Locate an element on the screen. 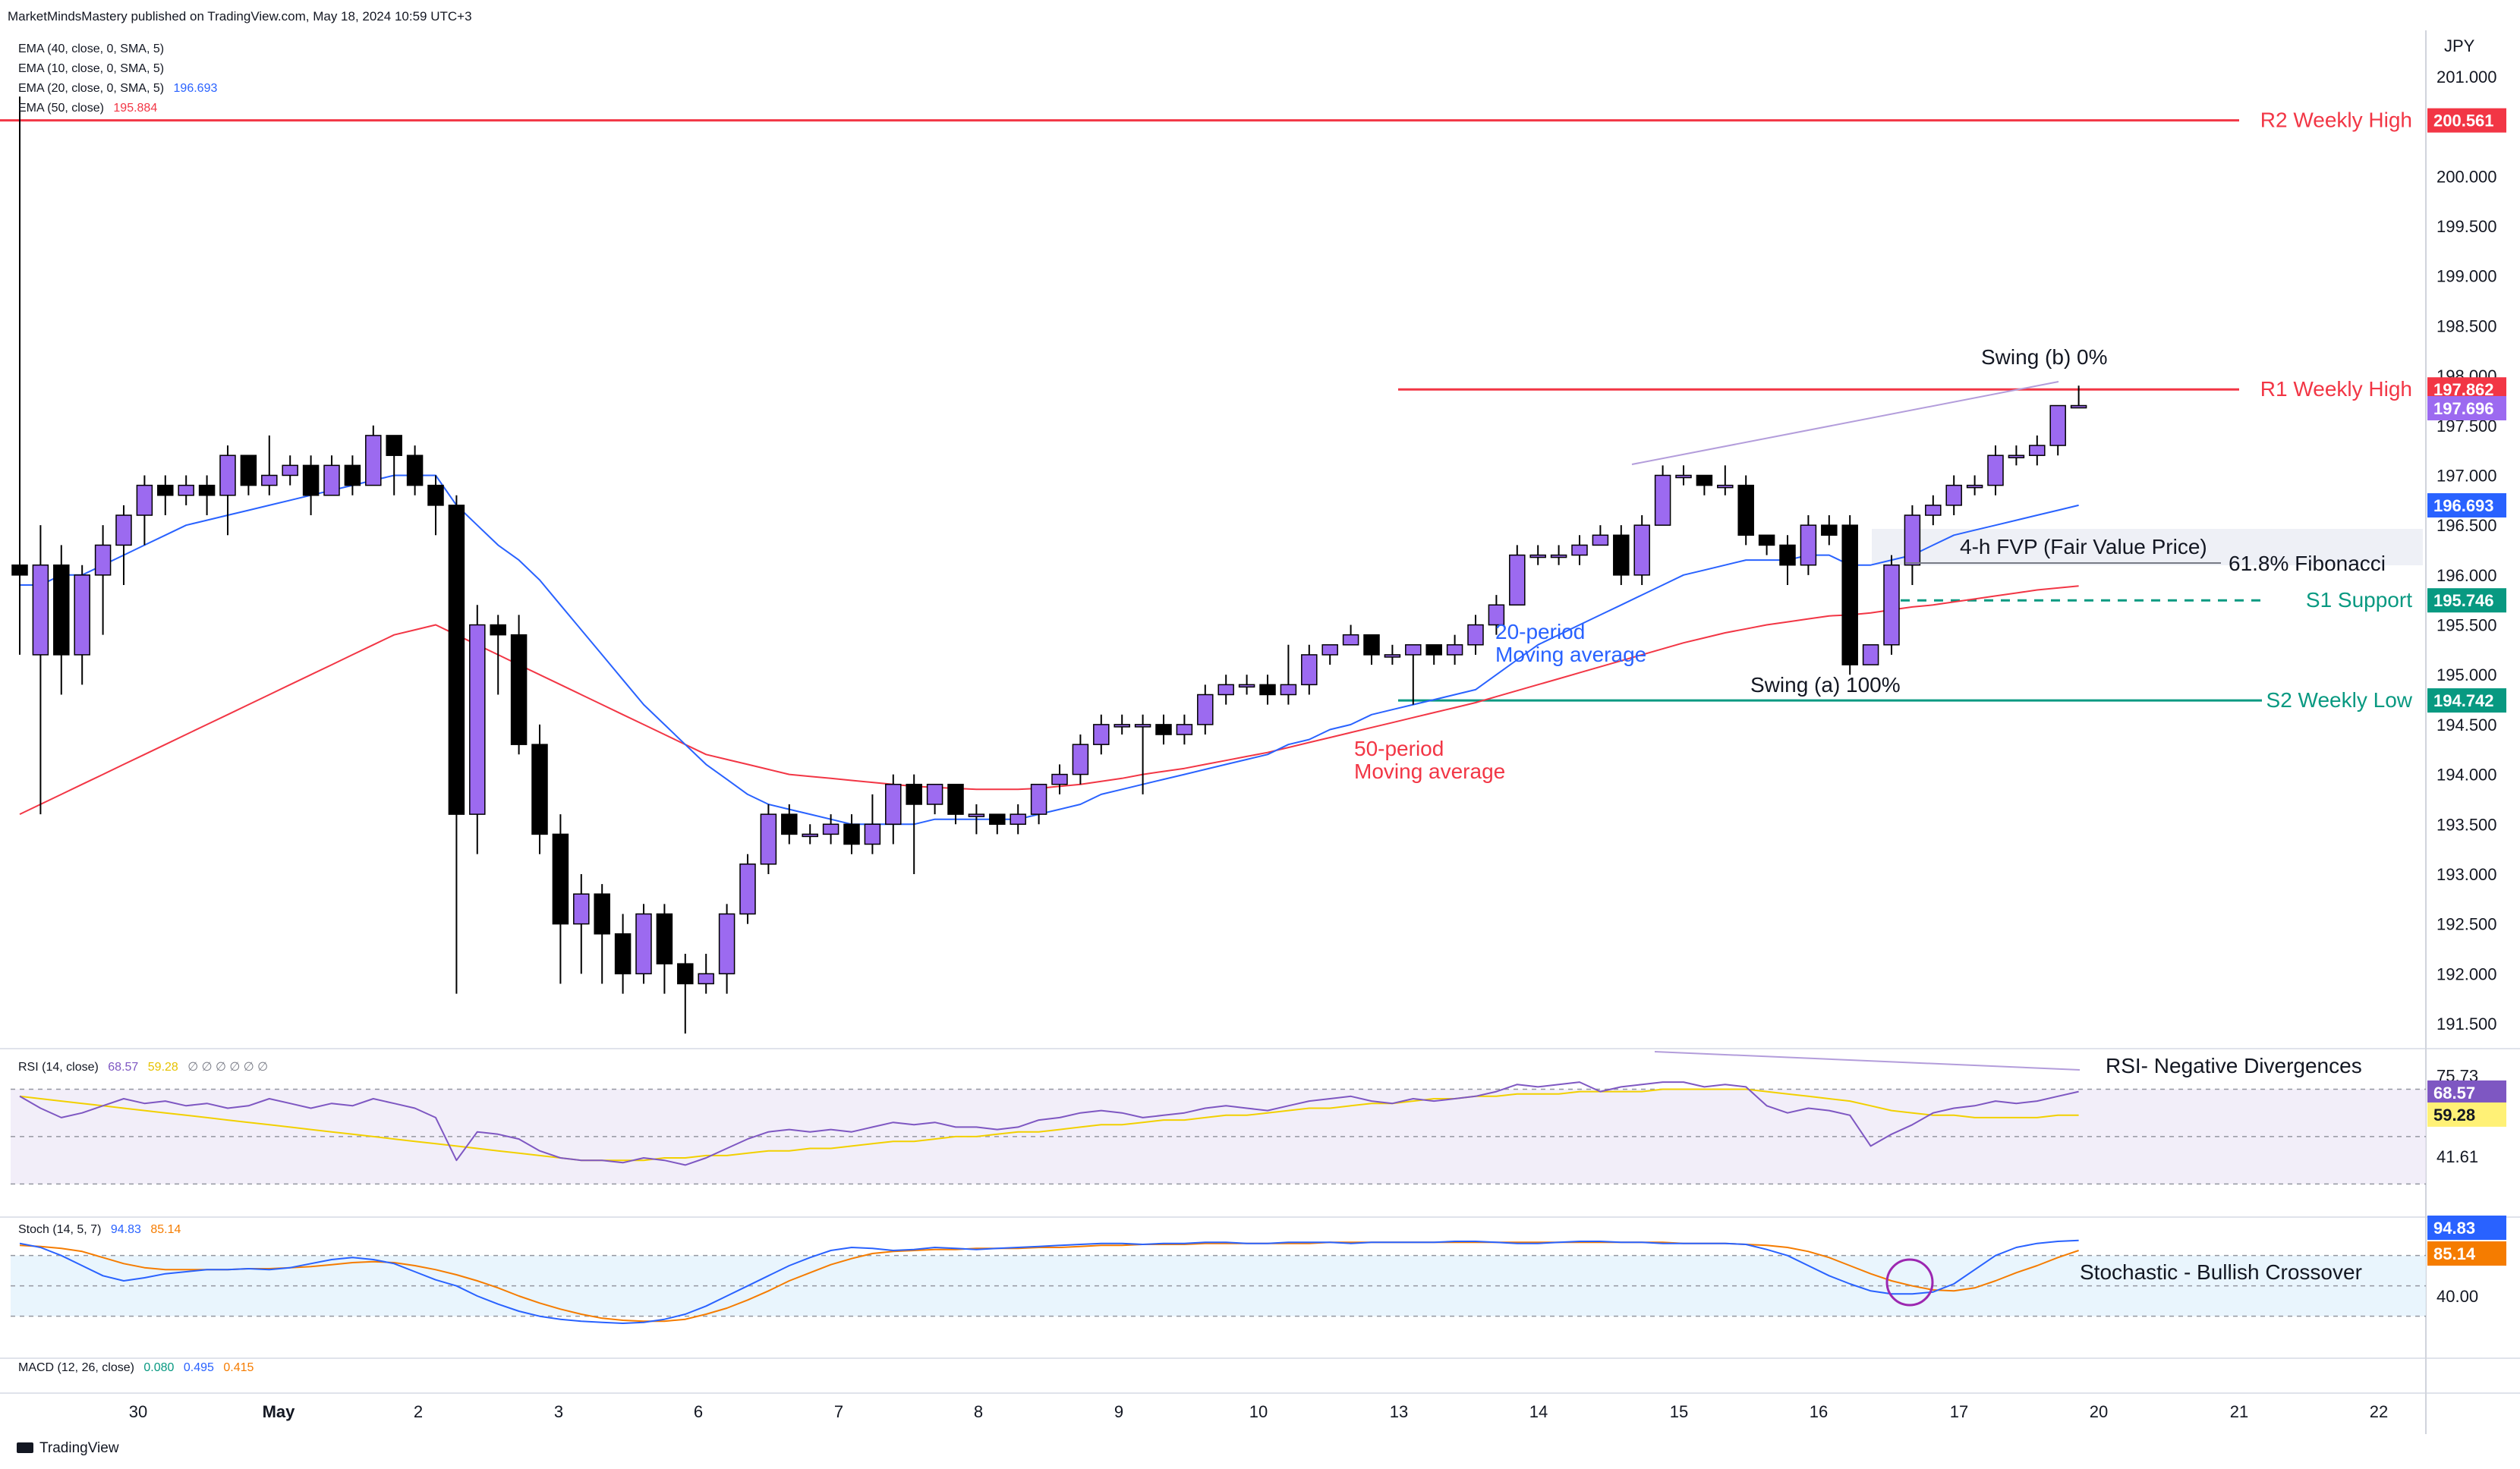  x-tick-label: 6 is located at coordinates (698, 1411).